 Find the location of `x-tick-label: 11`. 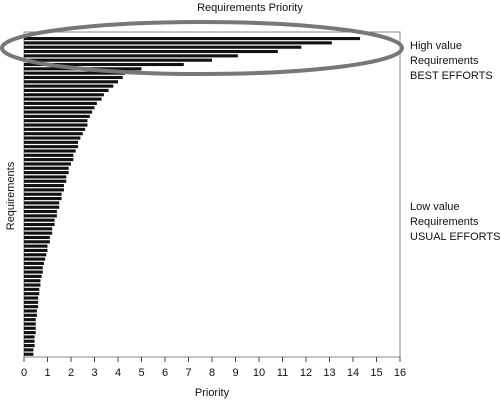

x-tick-label: 11 is located at coordinates (282, 373).